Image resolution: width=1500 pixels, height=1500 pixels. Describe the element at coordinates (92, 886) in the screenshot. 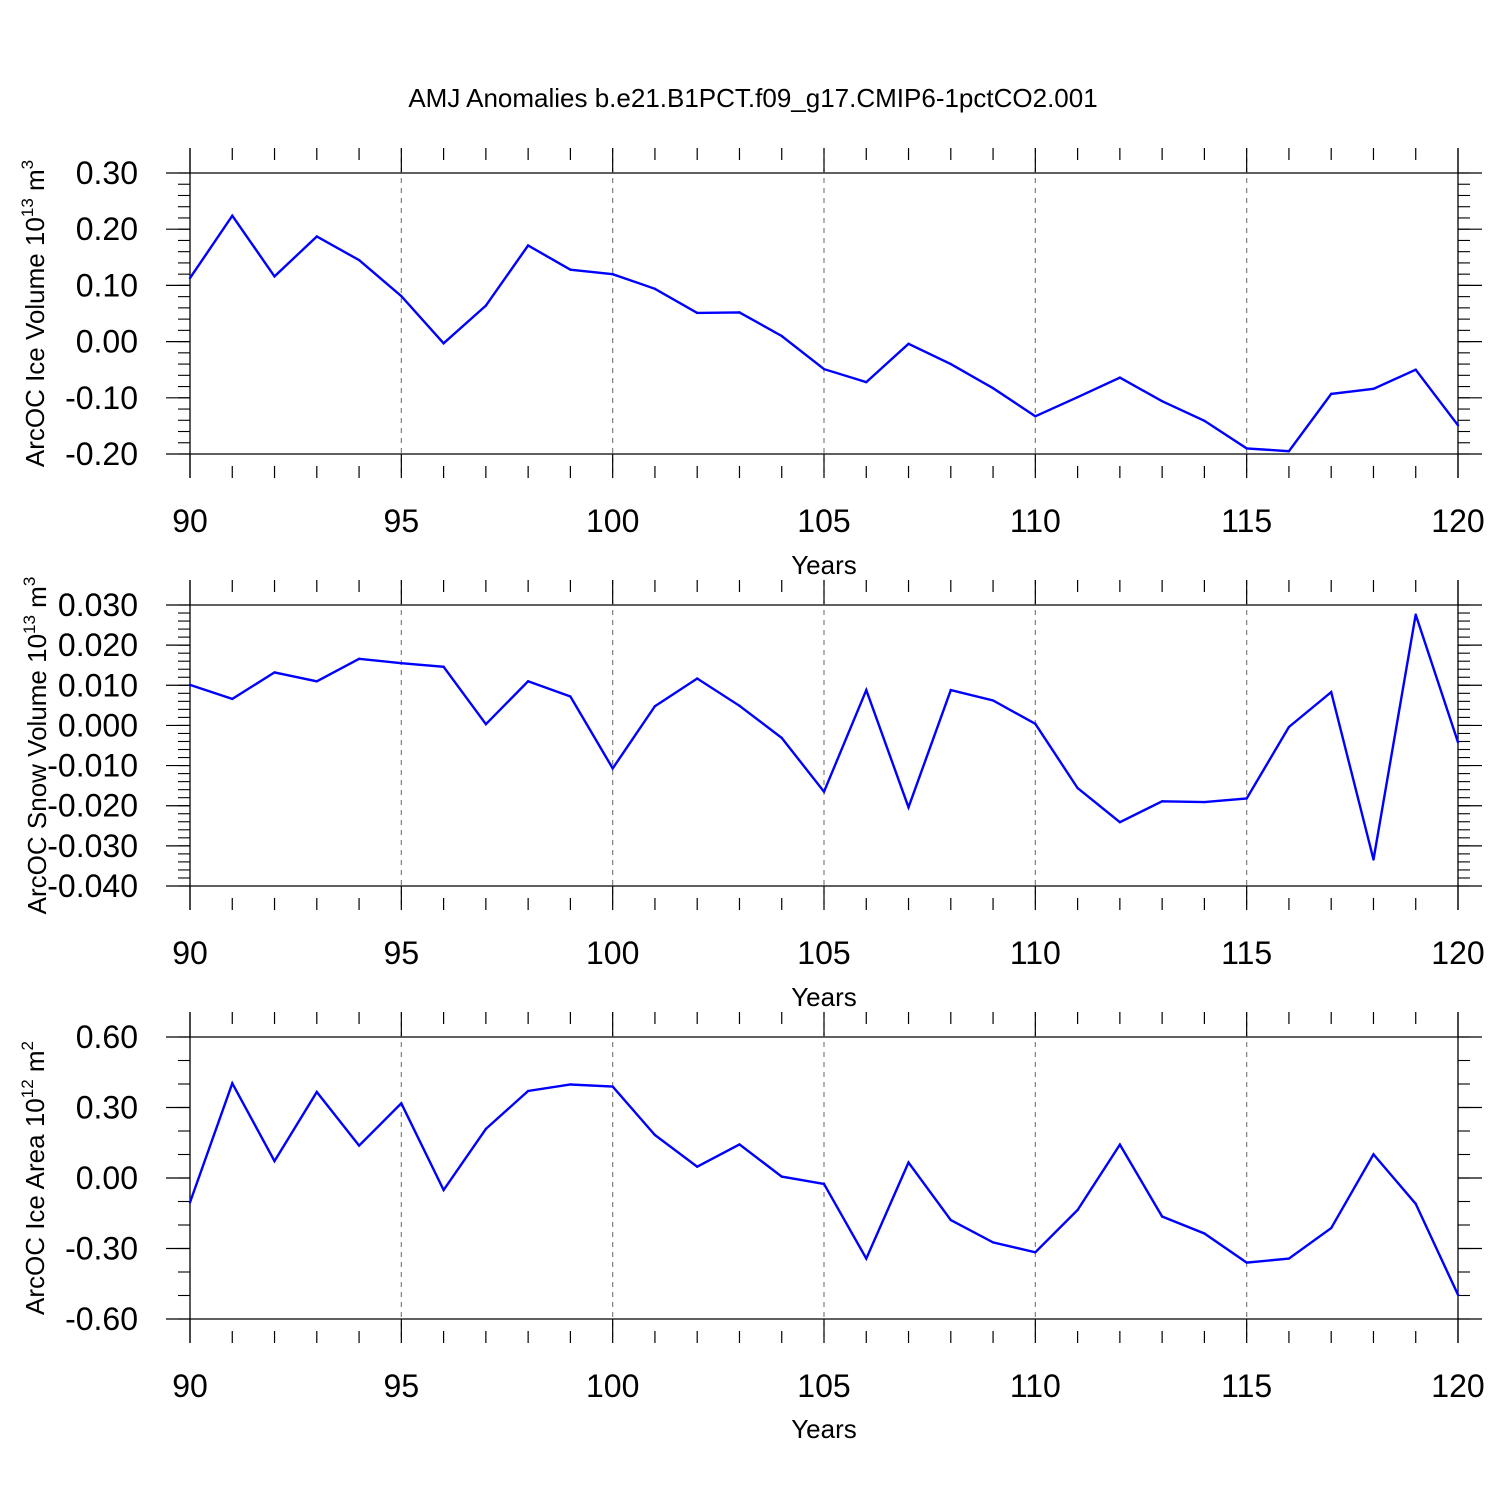

I see `y-tick-label: -0.040` at that location.